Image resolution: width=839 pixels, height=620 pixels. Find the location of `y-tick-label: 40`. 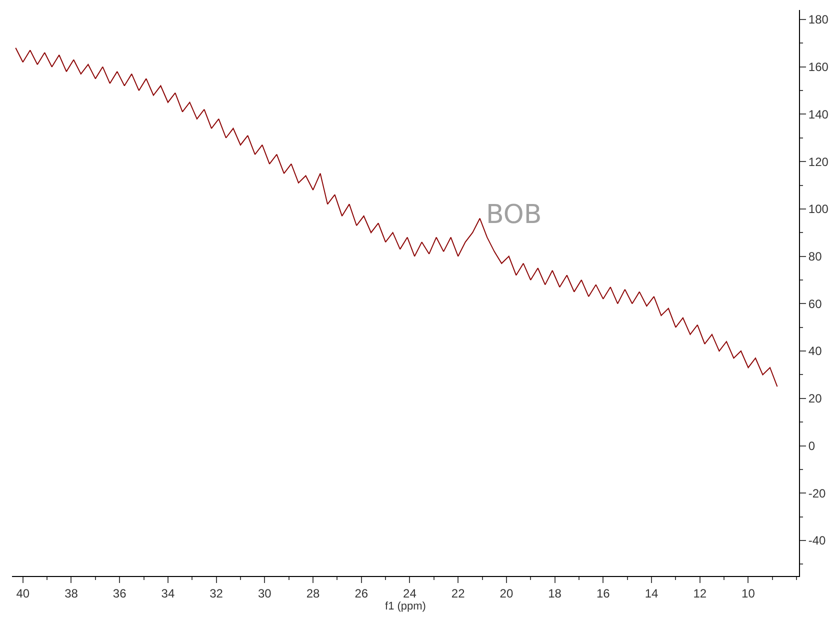

y-tick-label: 40 is located at coordinates (815, 351).